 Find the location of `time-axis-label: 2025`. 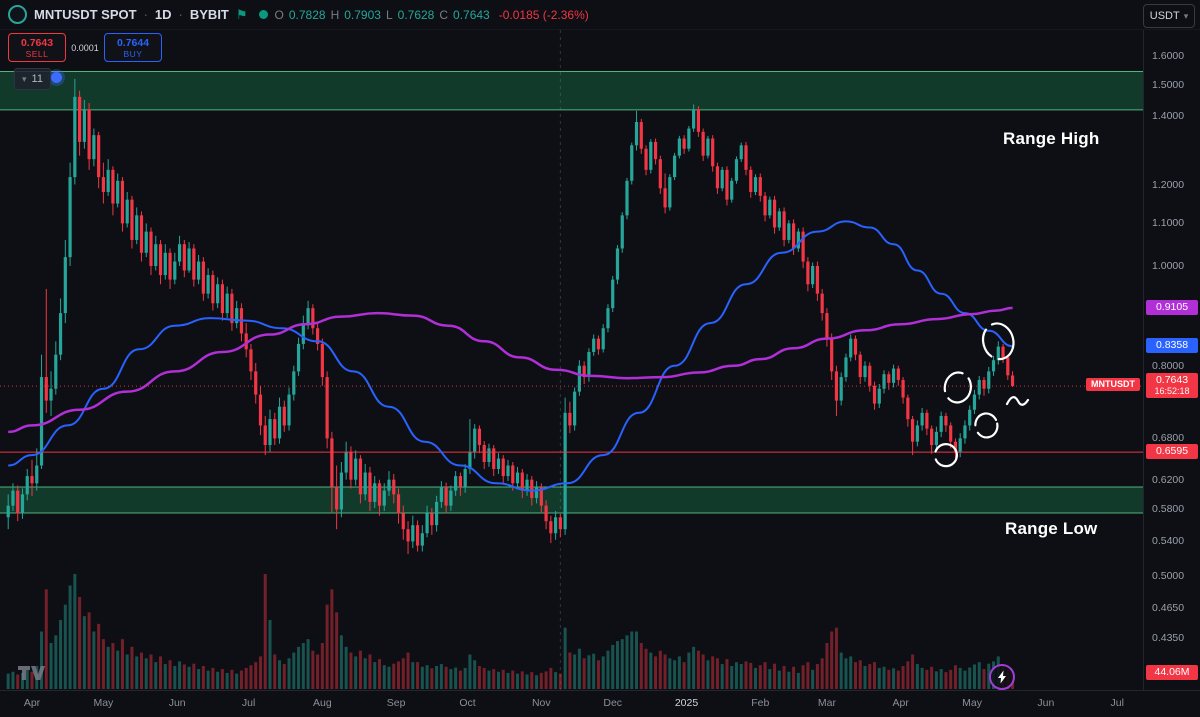

time-axis-label: 2025 is located at coordinates (686, 703).